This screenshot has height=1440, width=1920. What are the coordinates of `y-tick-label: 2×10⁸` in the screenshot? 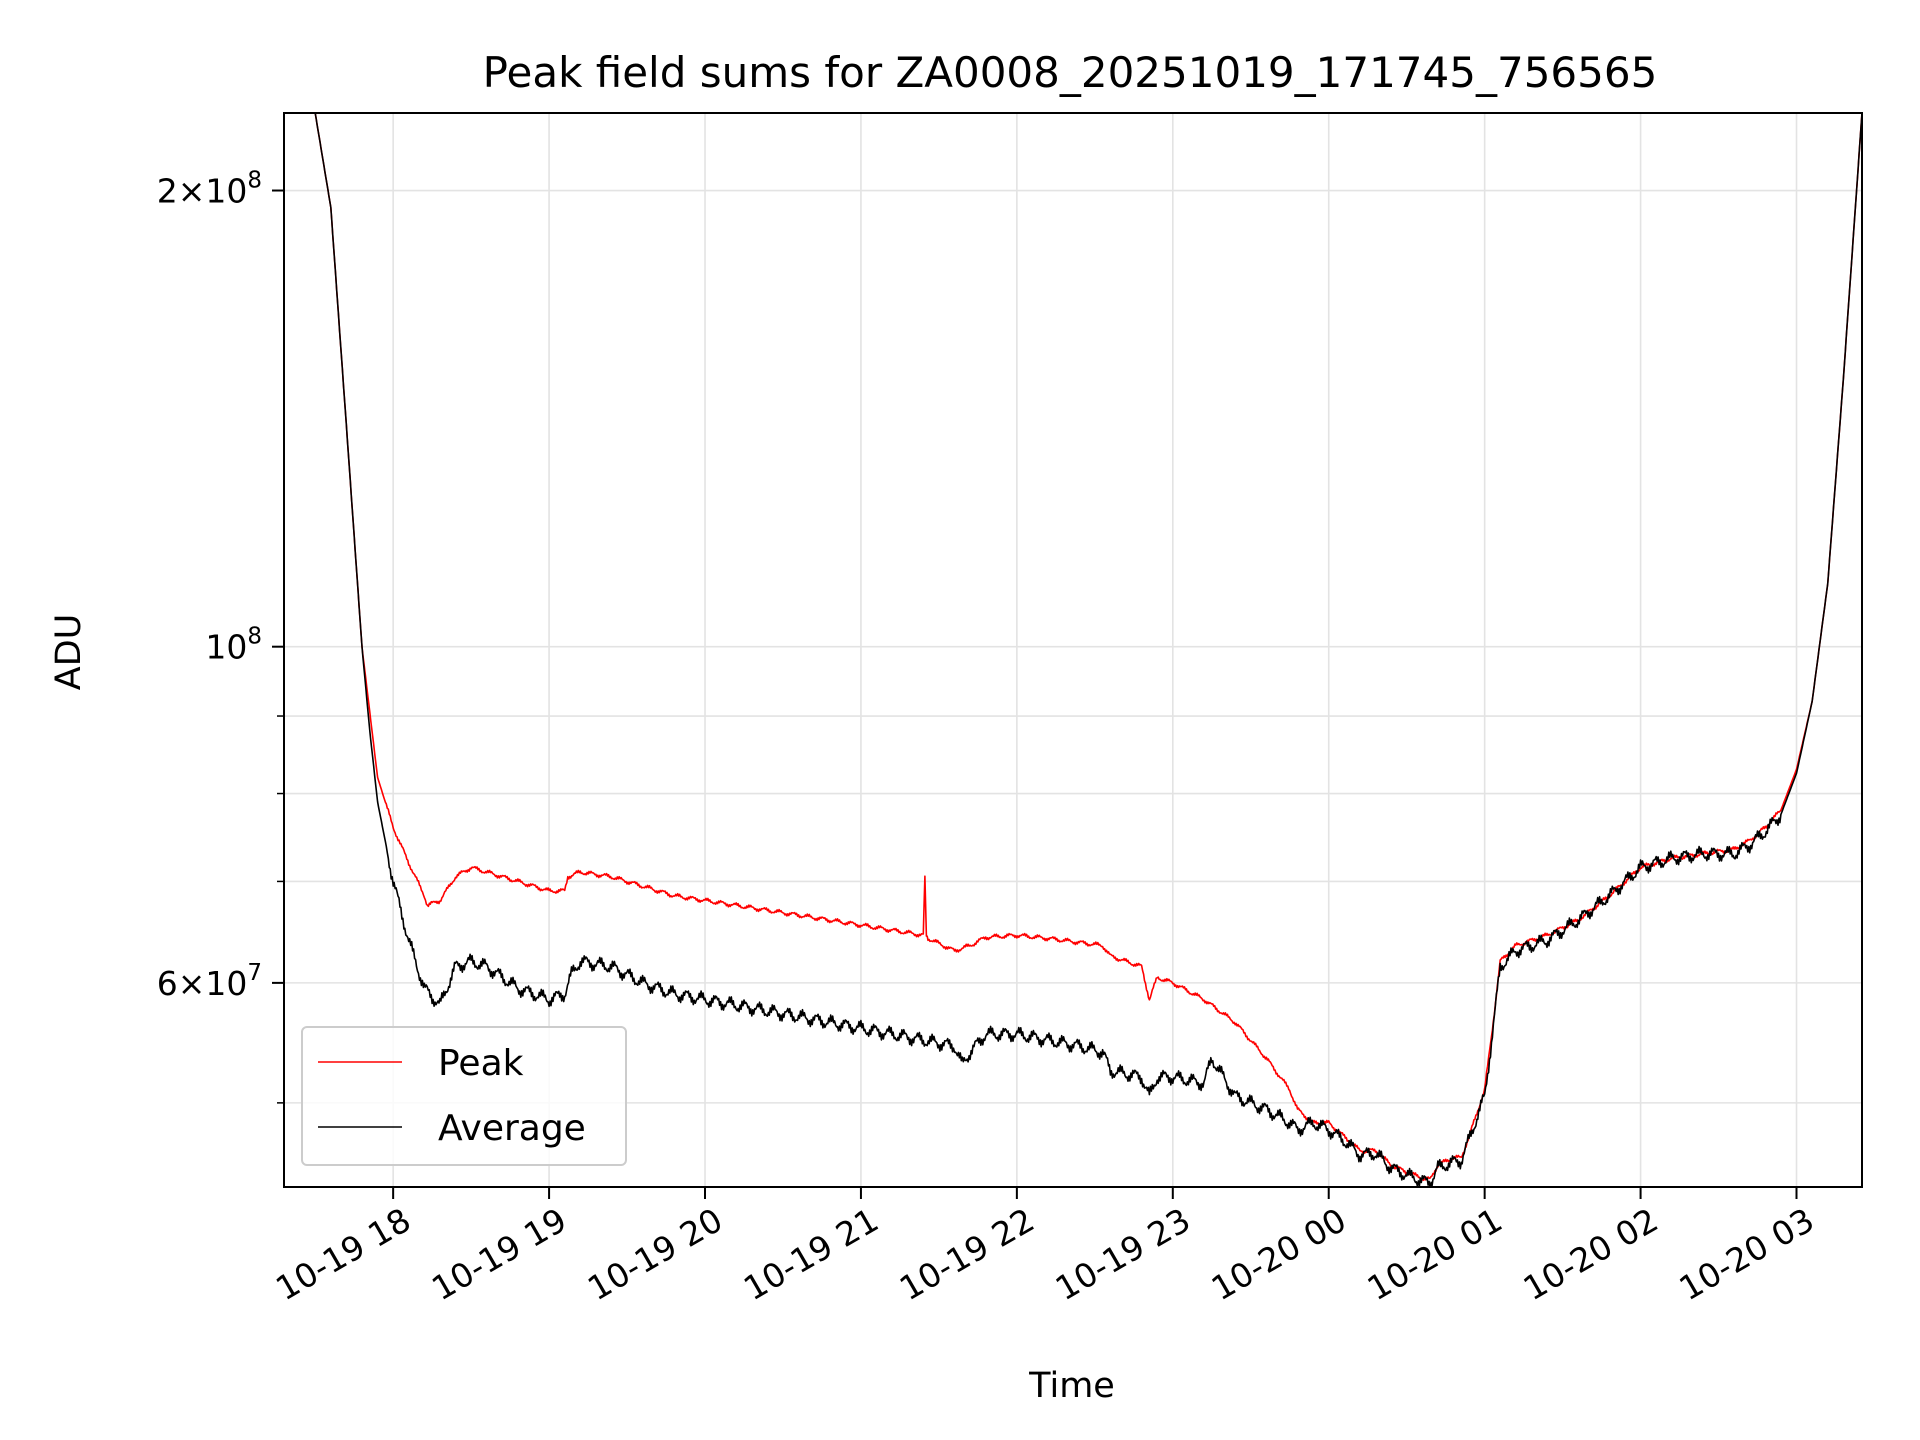 It's located at (209, 189).